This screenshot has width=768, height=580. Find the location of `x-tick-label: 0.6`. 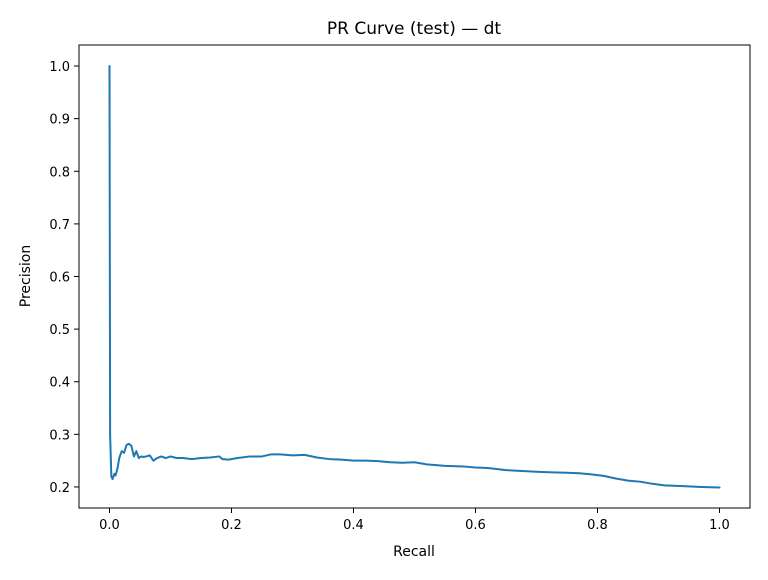

x-tick-label: 0.6 is located at coordinates (475, 525).